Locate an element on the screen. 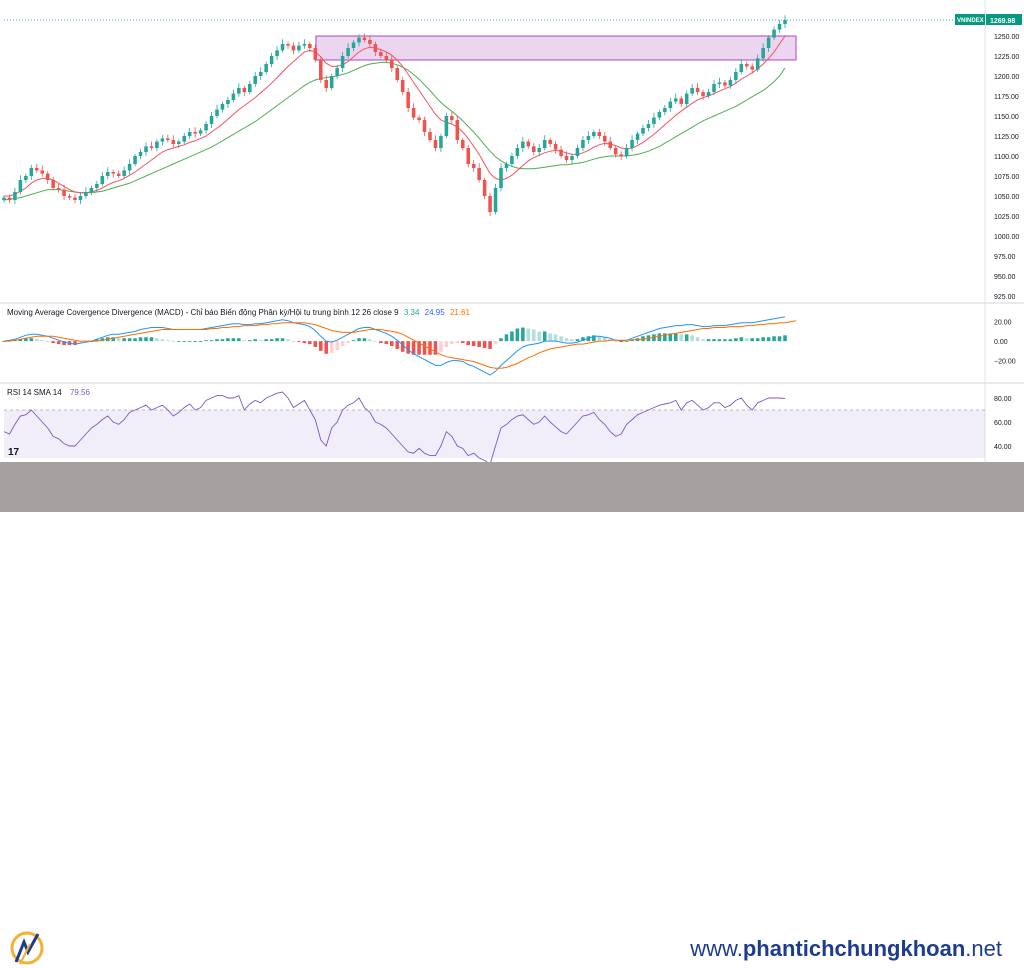 This screenshot has height=968, width=1024. price-tick-label: 1025.00 is located at coordinates (1006, 217).